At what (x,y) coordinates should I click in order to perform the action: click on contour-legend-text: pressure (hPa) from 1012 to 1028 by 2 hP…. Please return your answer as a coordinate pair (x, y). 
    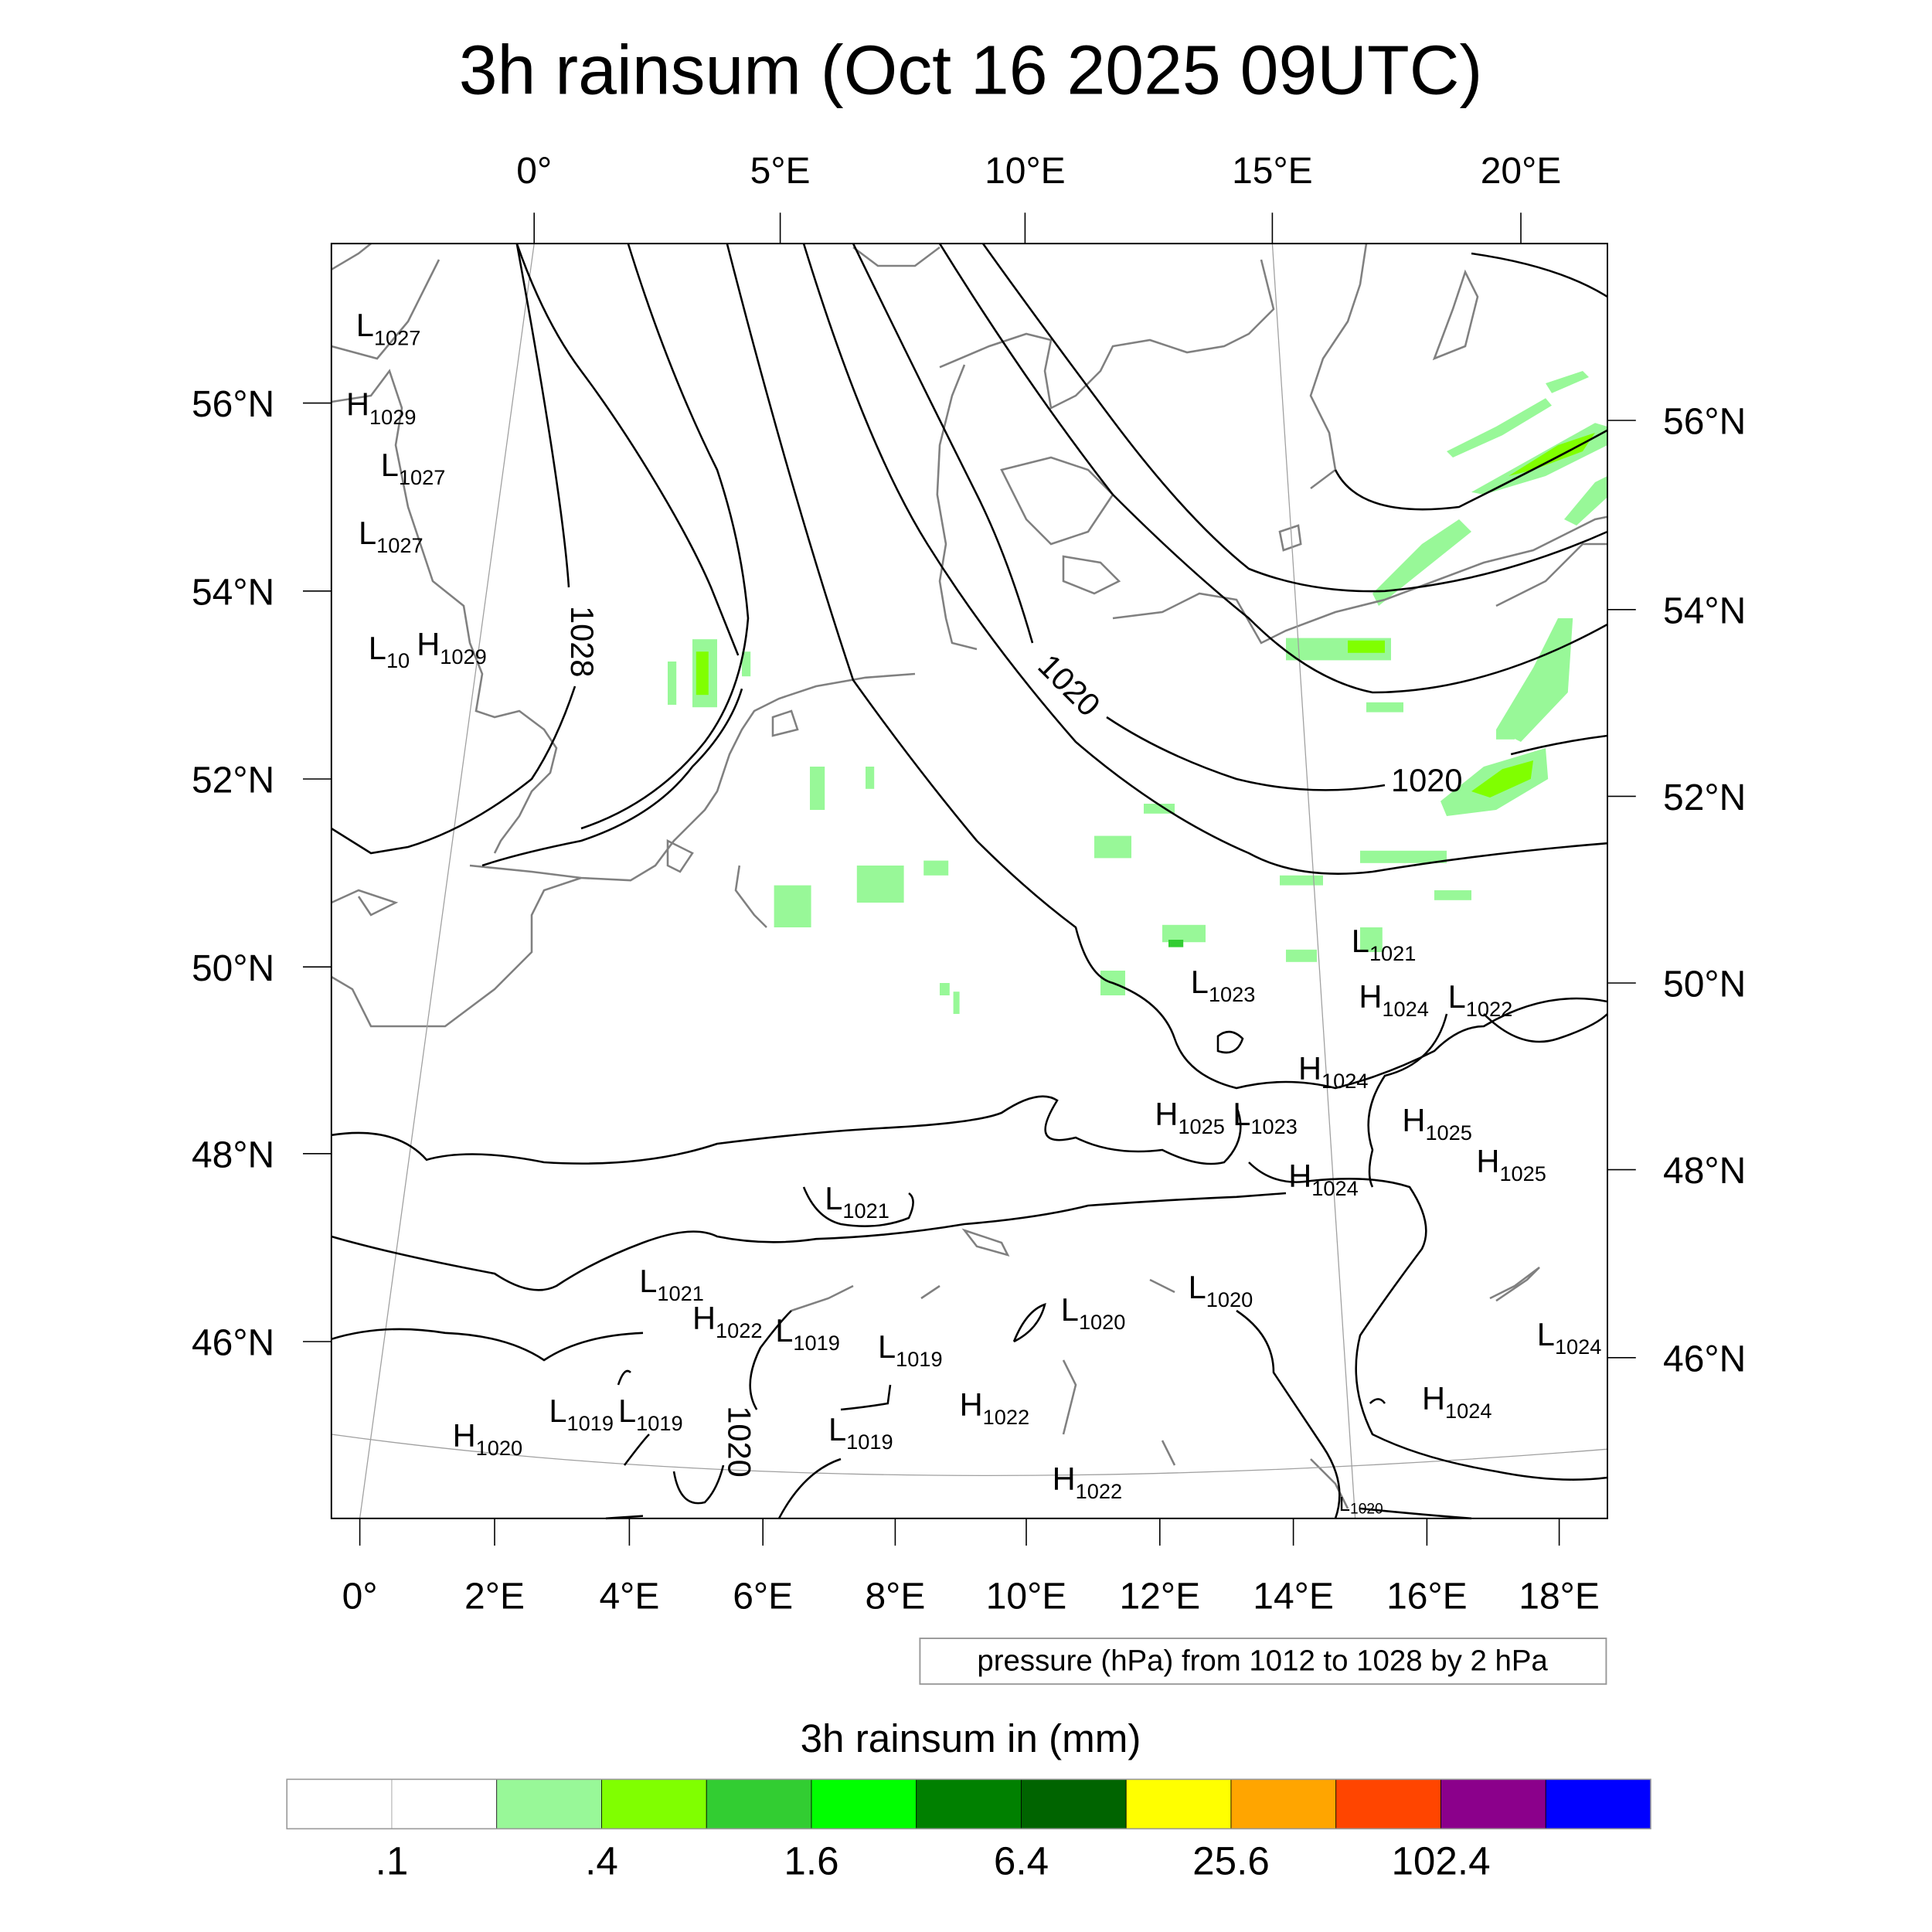
    Looking at the image, I should click on (1262, 1661).